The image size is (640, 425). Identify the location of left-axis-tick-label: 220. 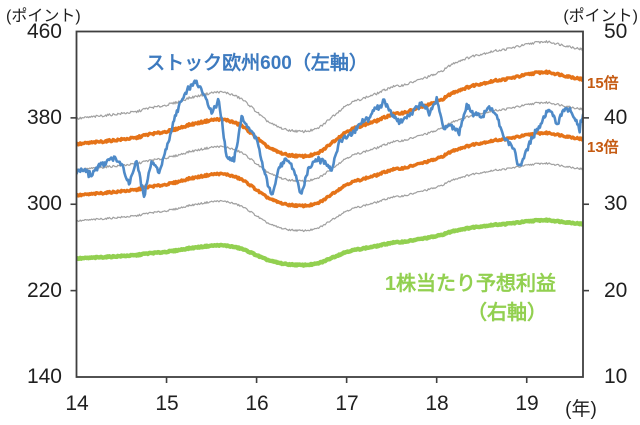
(44, 290).